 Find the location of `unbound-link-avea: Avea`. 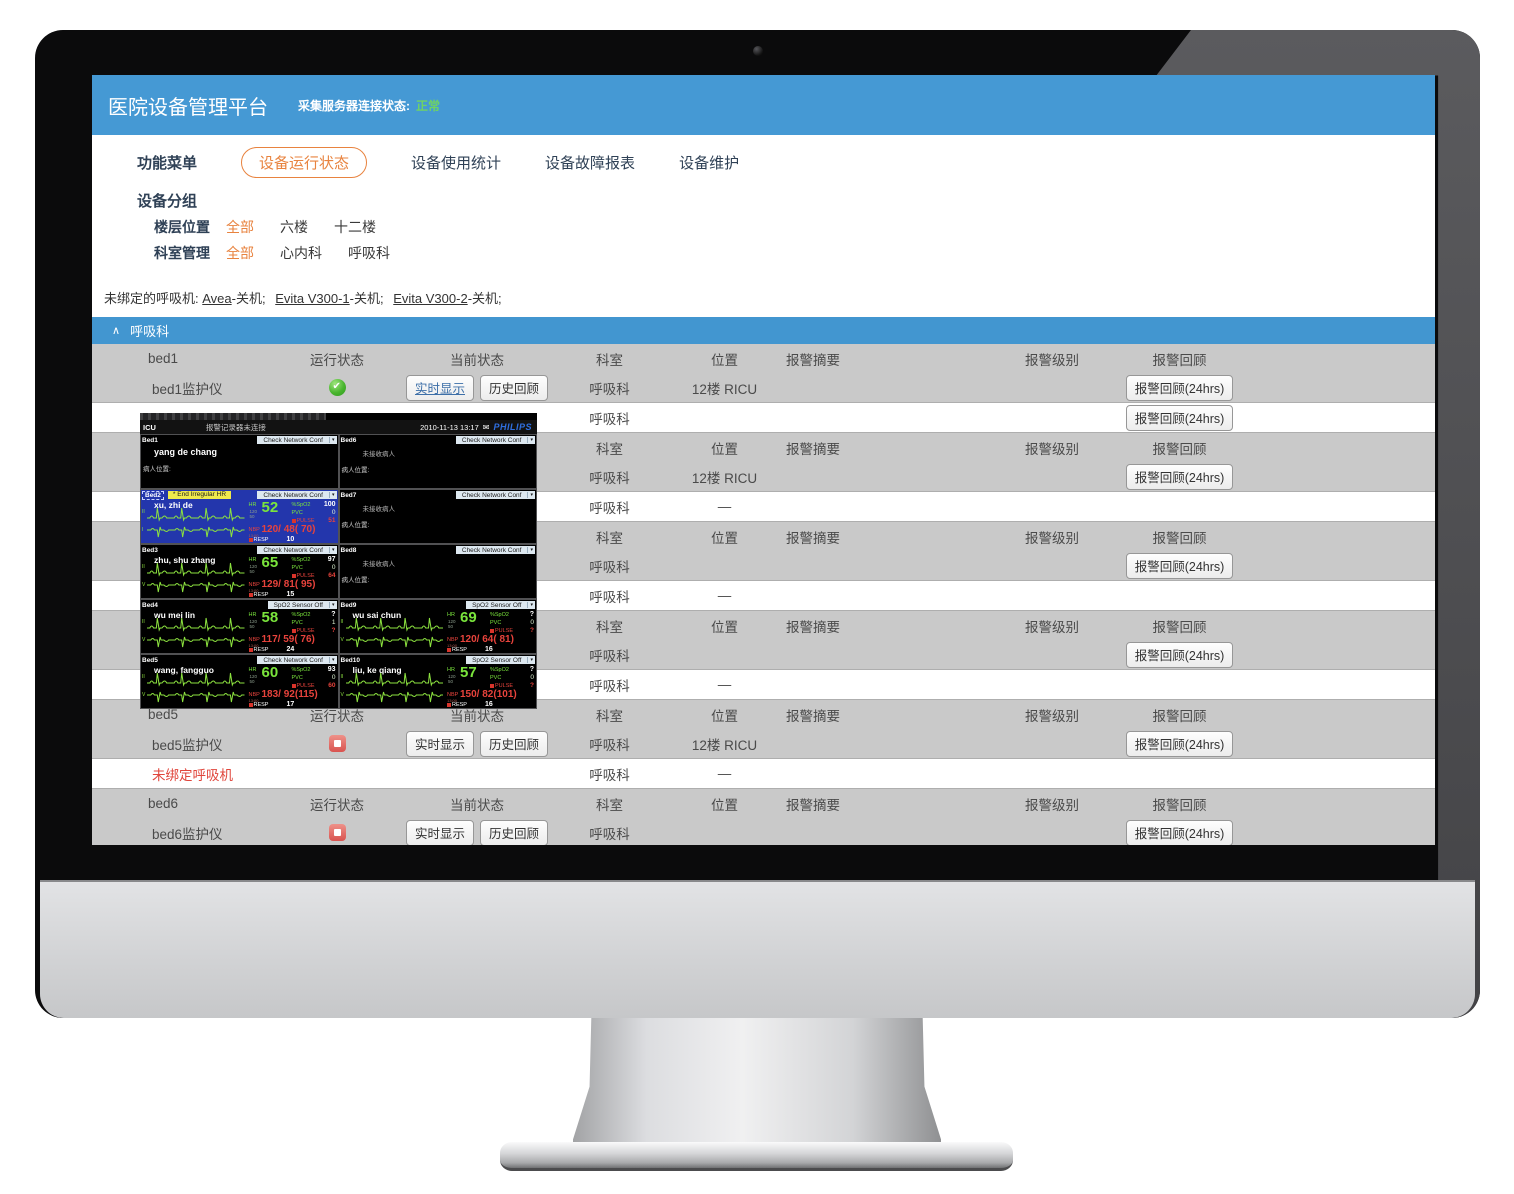

unbound-link-avea: Avea is located at coordinates (217, 298).